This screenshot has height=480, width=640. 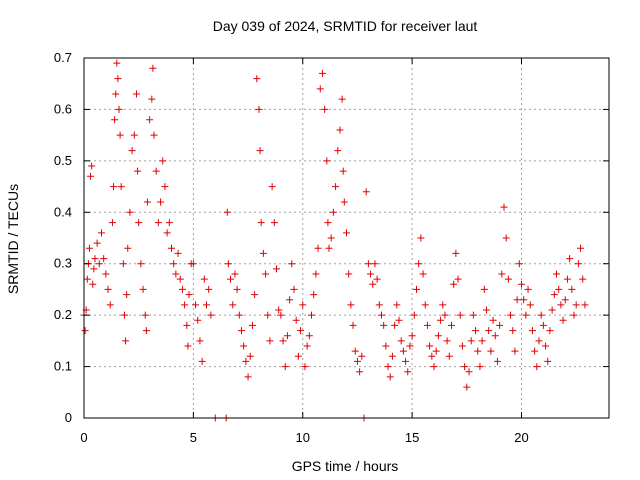 I want to click on y-tick-label: 0, so click(x=68, y=417).